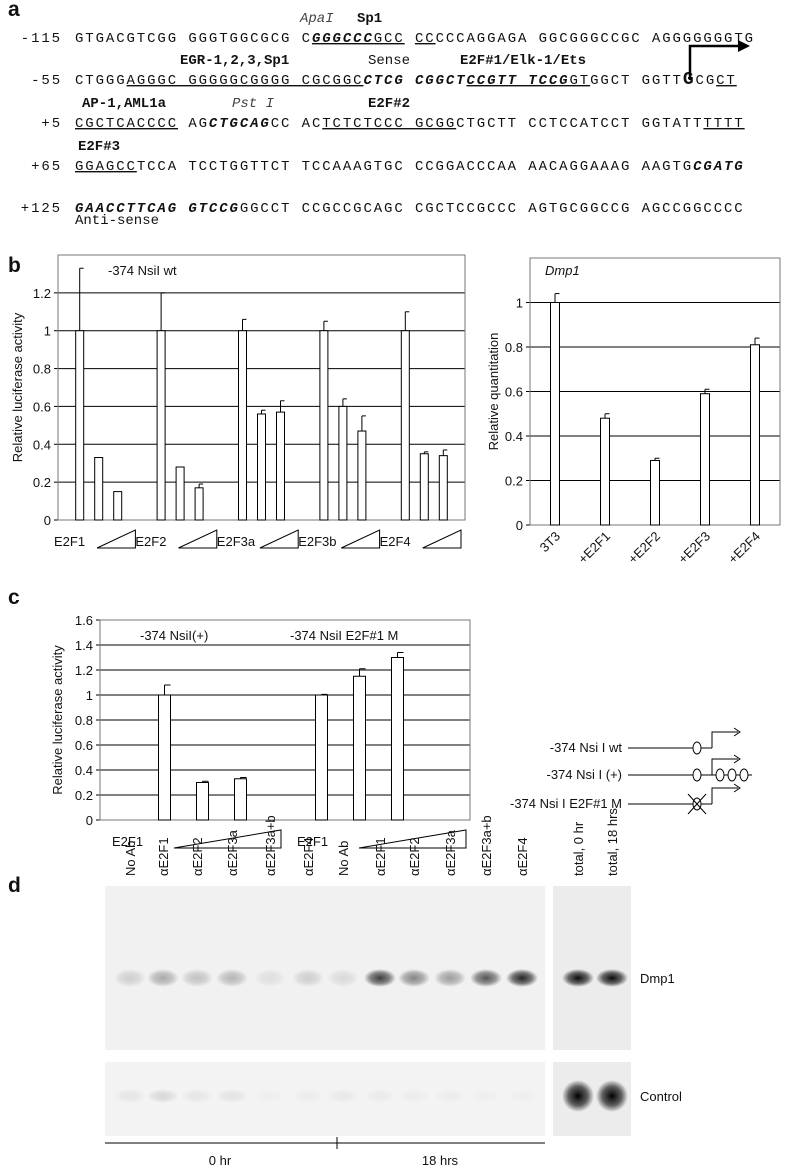  I want to click on site-label: Pst I, so click(253, 104).